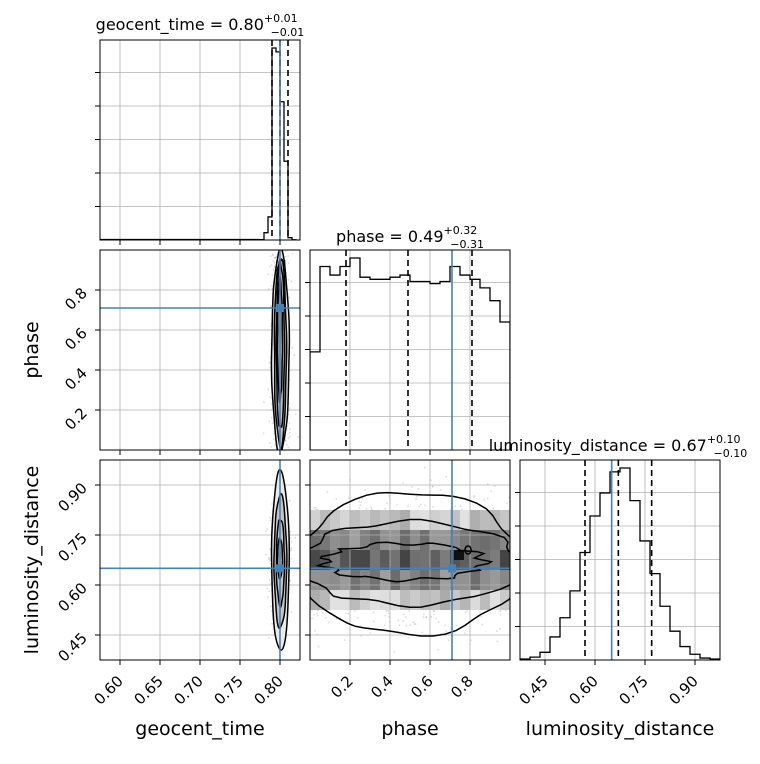 This screenshot has width=760, height=764. I want to click on x-tick-label-geocent_time: 0.75, so click(228, 690).